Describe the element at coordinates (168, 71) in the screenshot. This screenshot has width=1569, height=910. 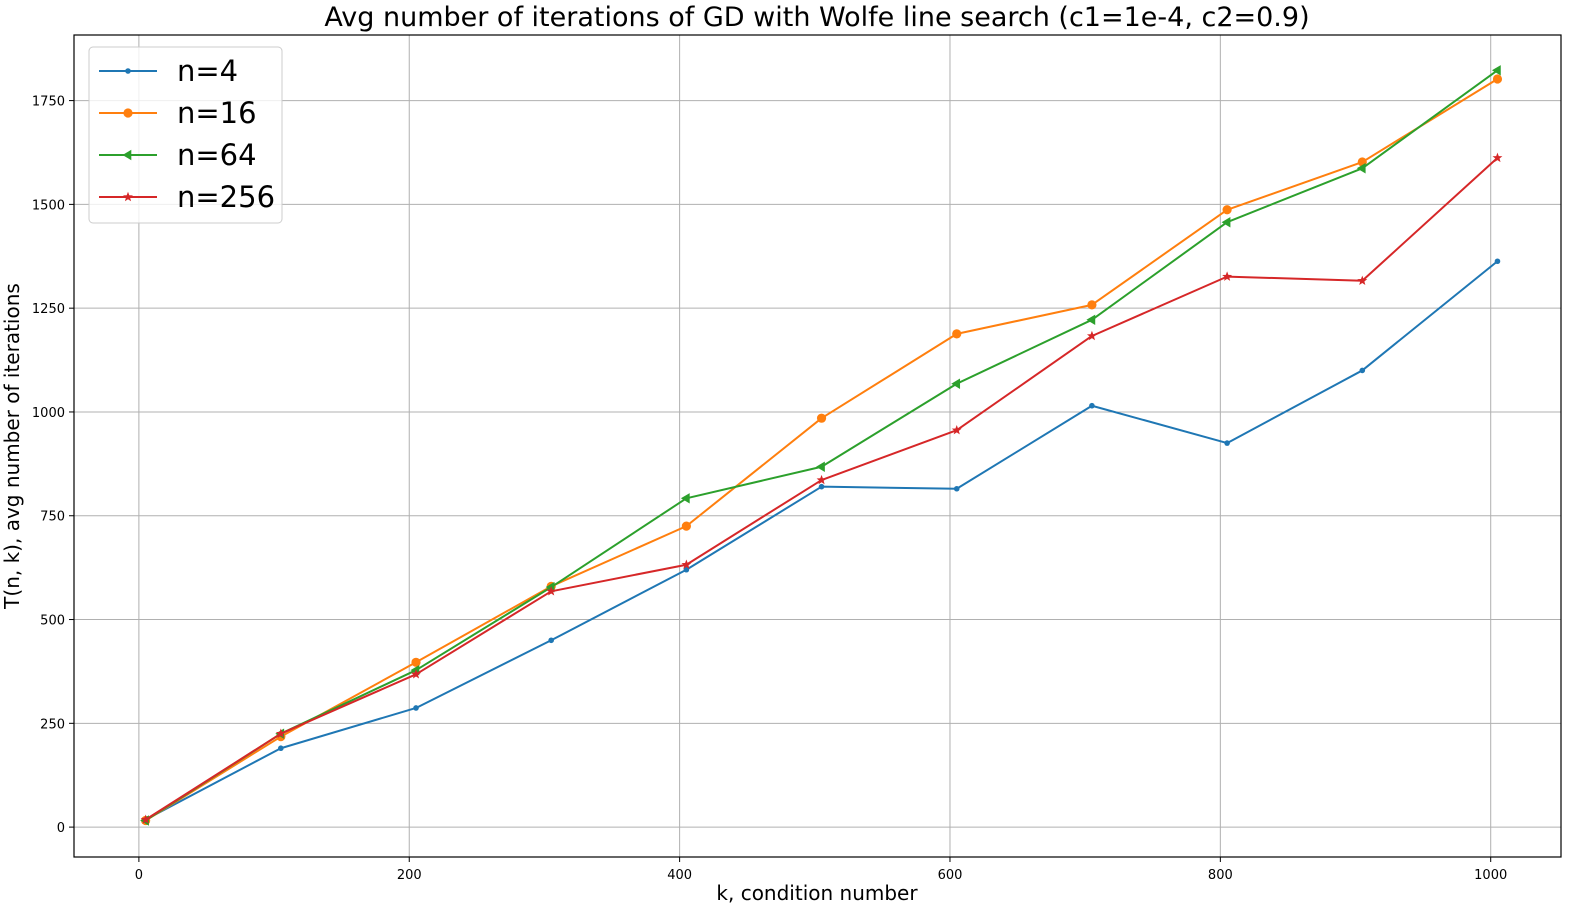
I see `legend-entry: n=4` at that location.